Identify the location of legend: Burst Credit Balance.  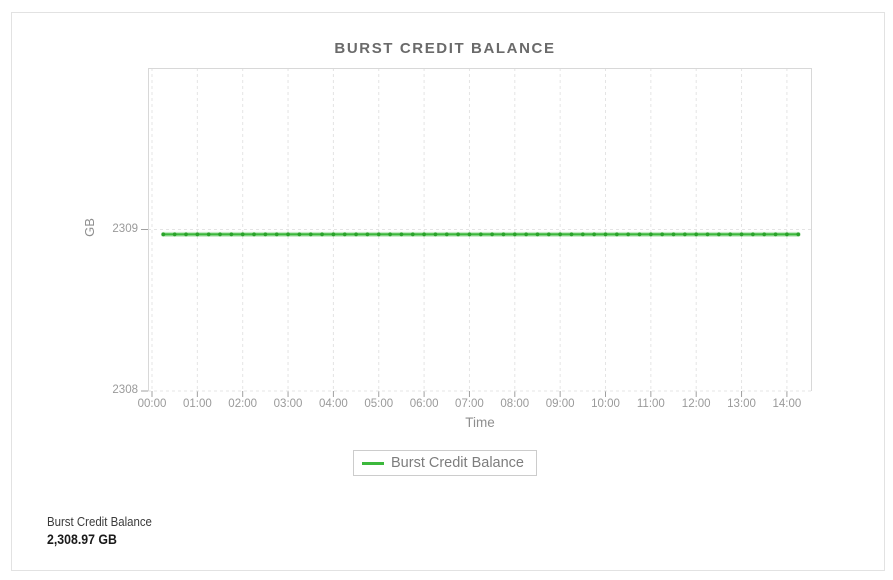
(445, 463).